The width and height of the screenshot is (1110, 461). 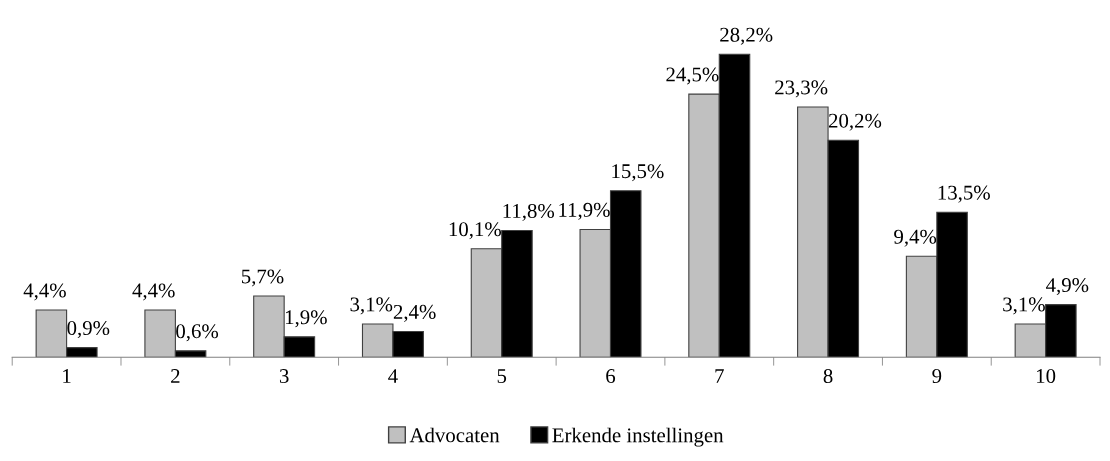 I want to click on data-label: 13,5%, so click(x=964, y=194).